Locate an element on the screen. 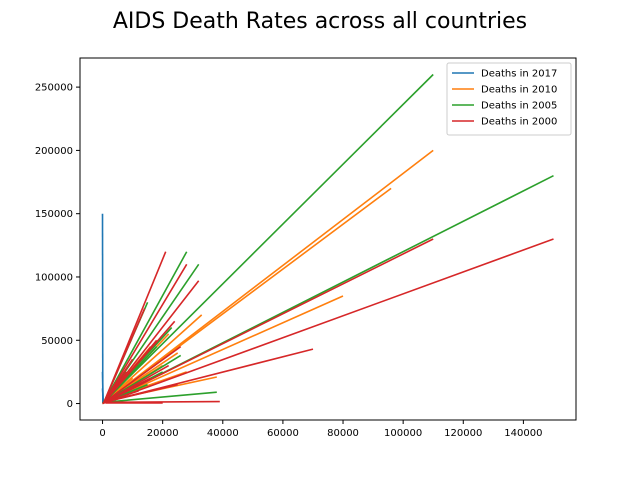  y-tick-label: 150000 is located at coordinates (54, 214).